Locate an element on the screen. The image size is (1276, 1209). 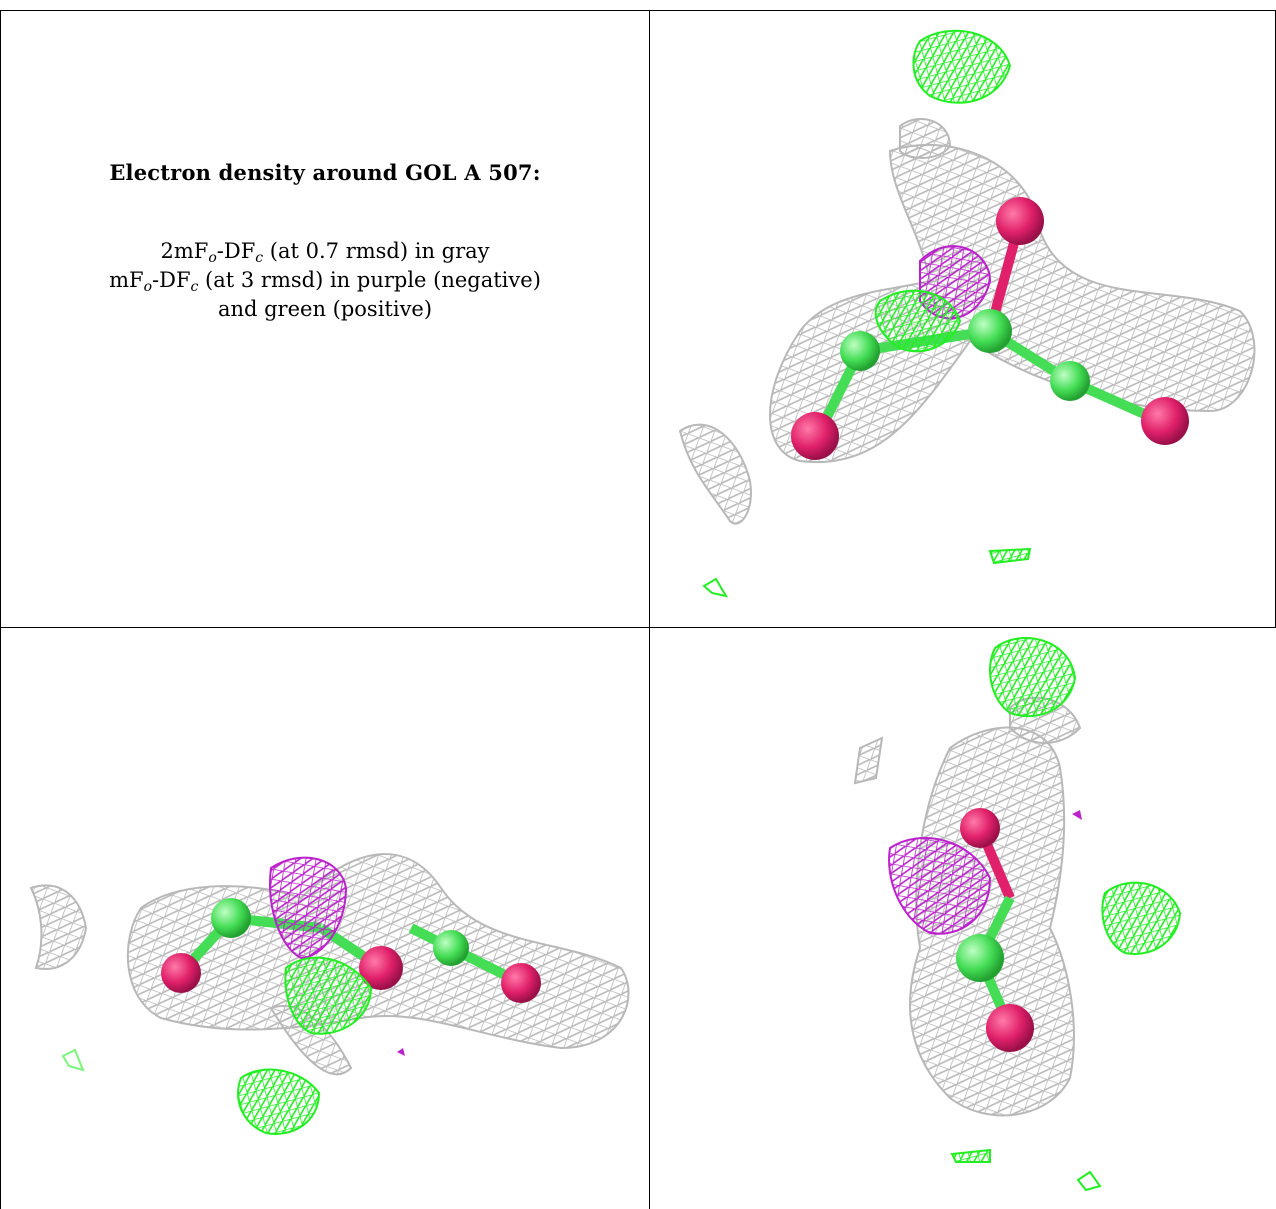
caption-map2-continuation: and green (positive) is located at coordinates (325, 309).